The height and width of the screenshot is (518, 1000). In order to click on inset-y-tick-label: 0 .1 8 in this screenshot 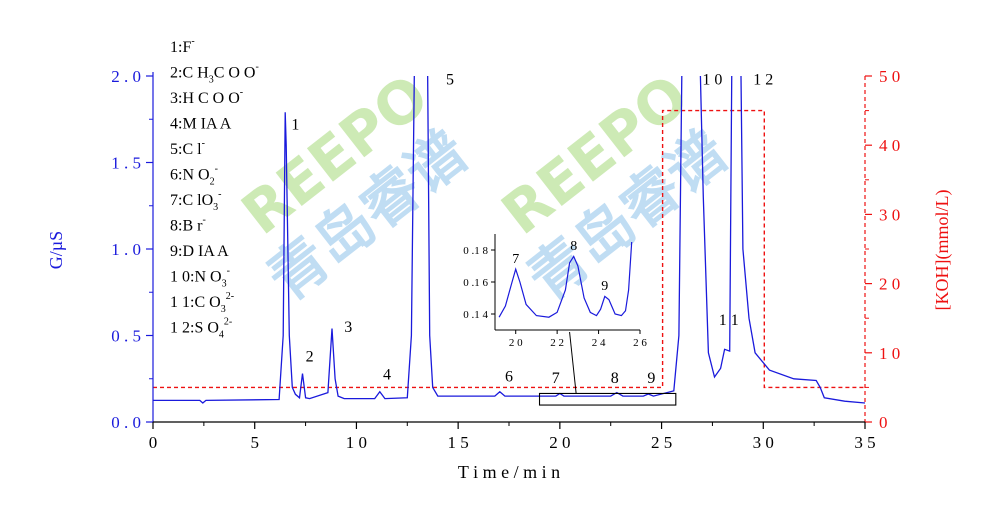, I will do `click(475, 251)`.